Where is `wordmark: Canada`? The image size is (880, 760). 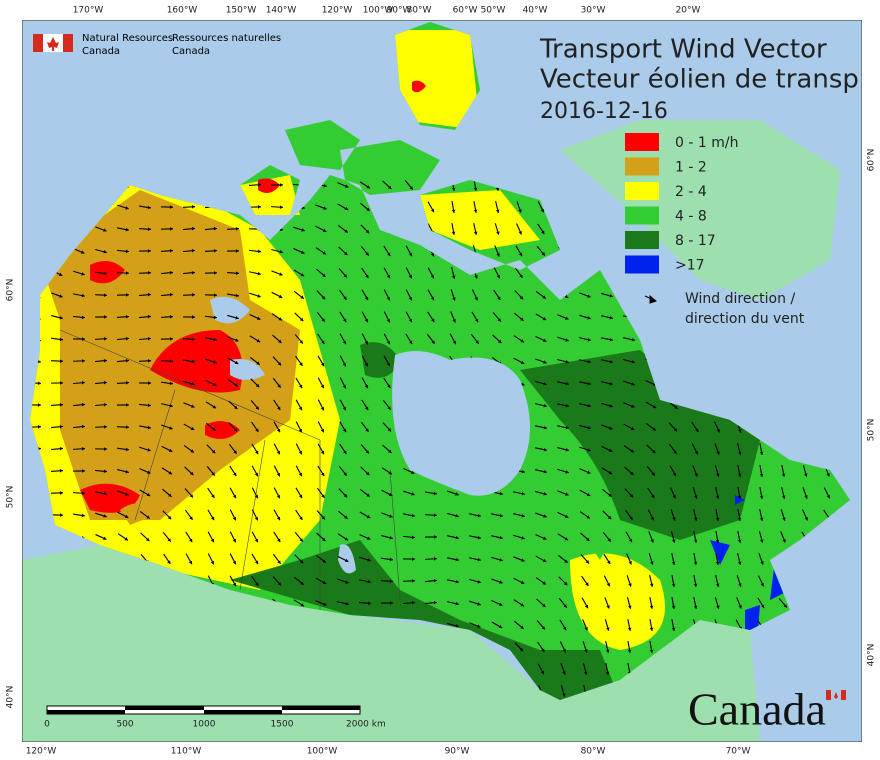 wordmark: Canada is located at coordinates (767, 709).